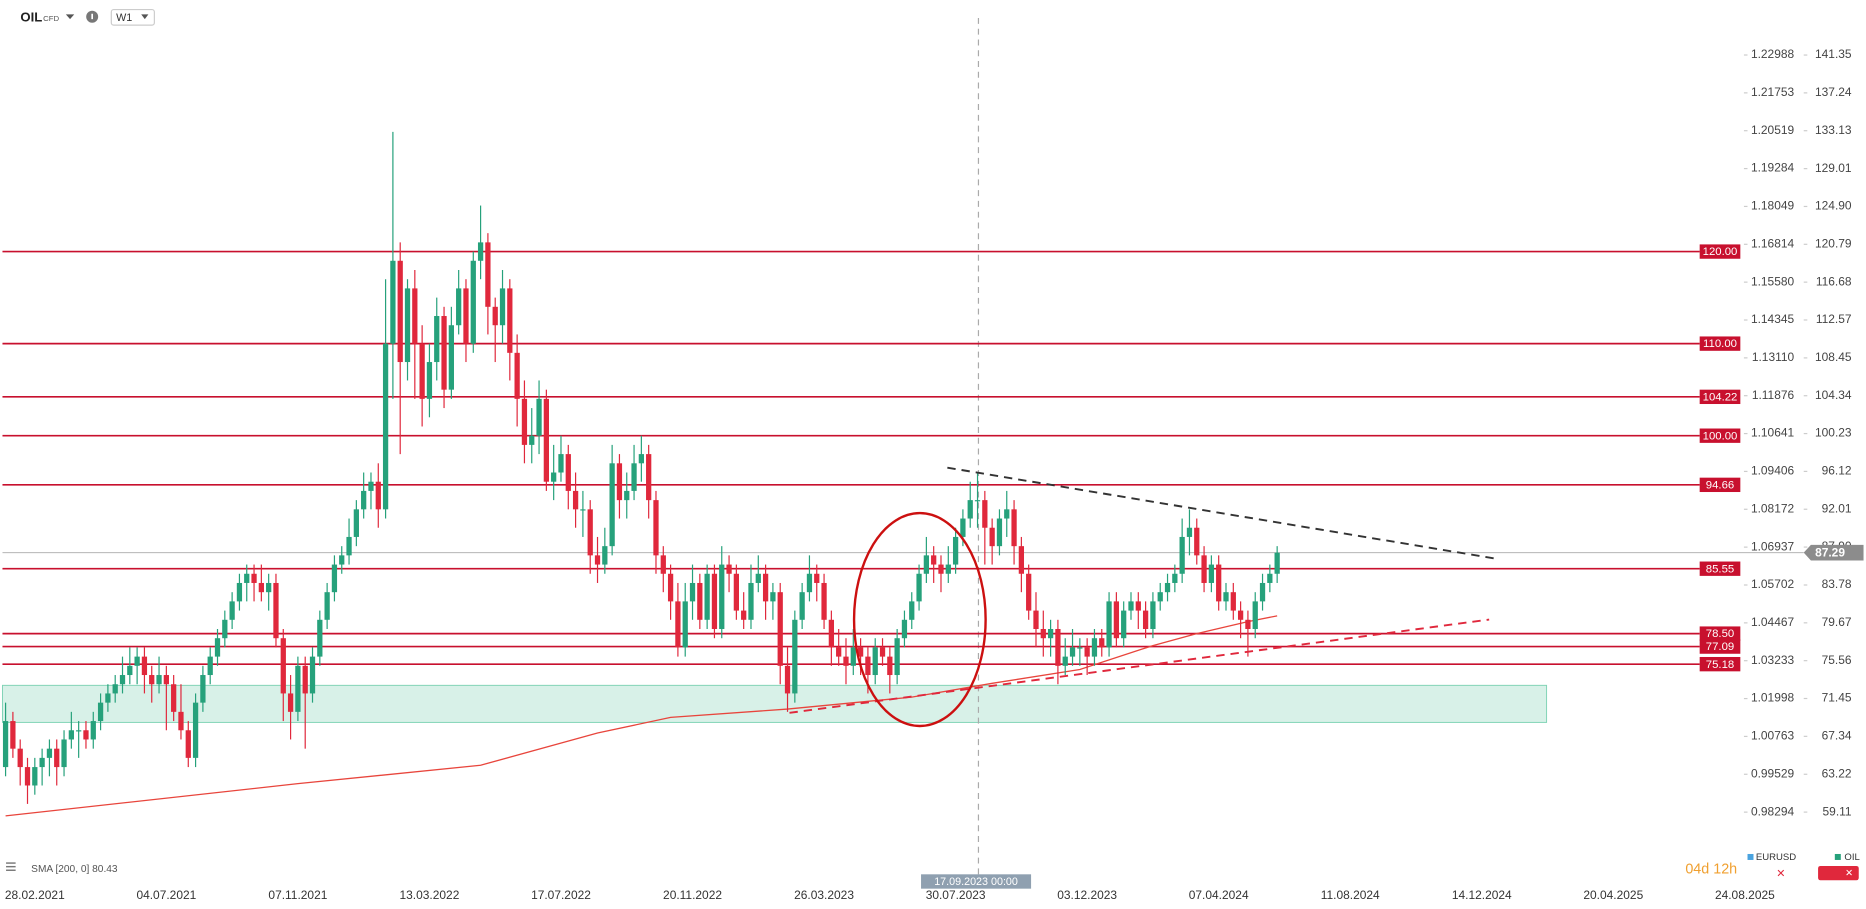  Describe the element at coordinates (1773, 546) in the screenshot. I see `y2-tick-label: 1.06937` at that location.